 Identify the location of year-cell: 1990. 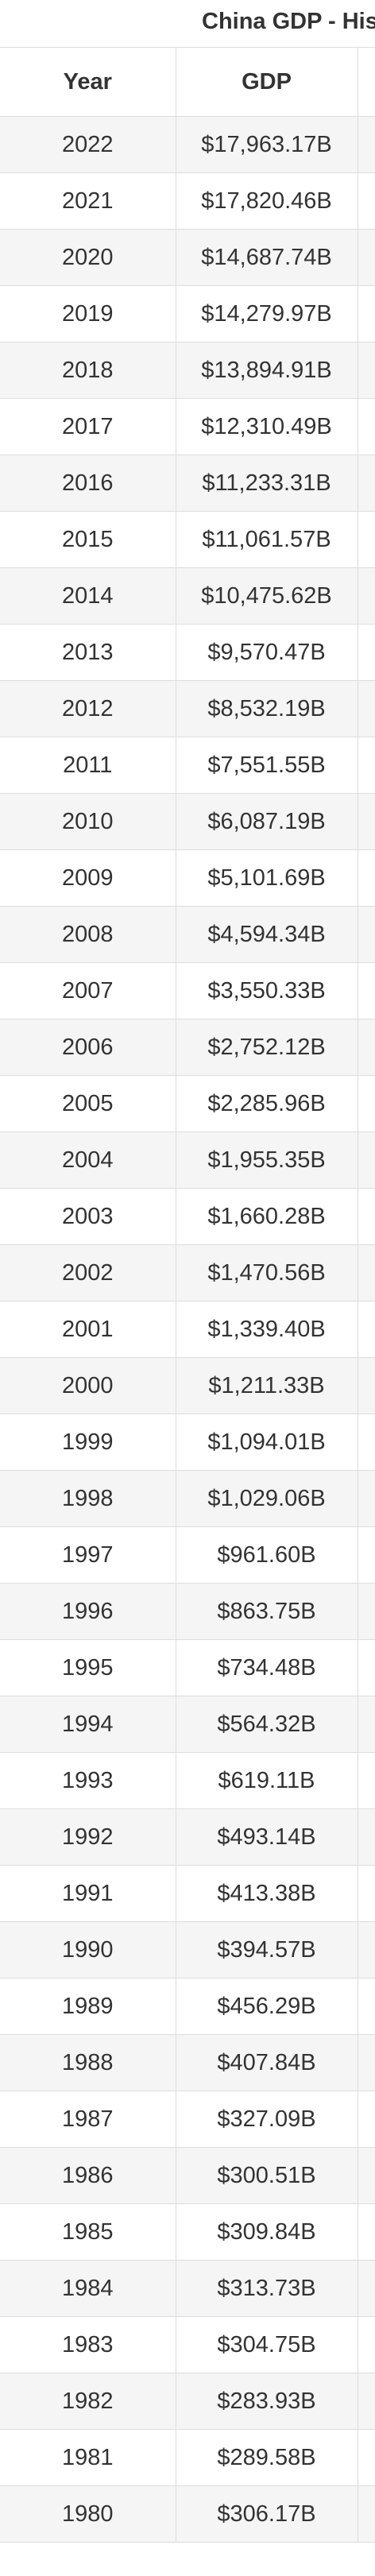
(88, 1950).